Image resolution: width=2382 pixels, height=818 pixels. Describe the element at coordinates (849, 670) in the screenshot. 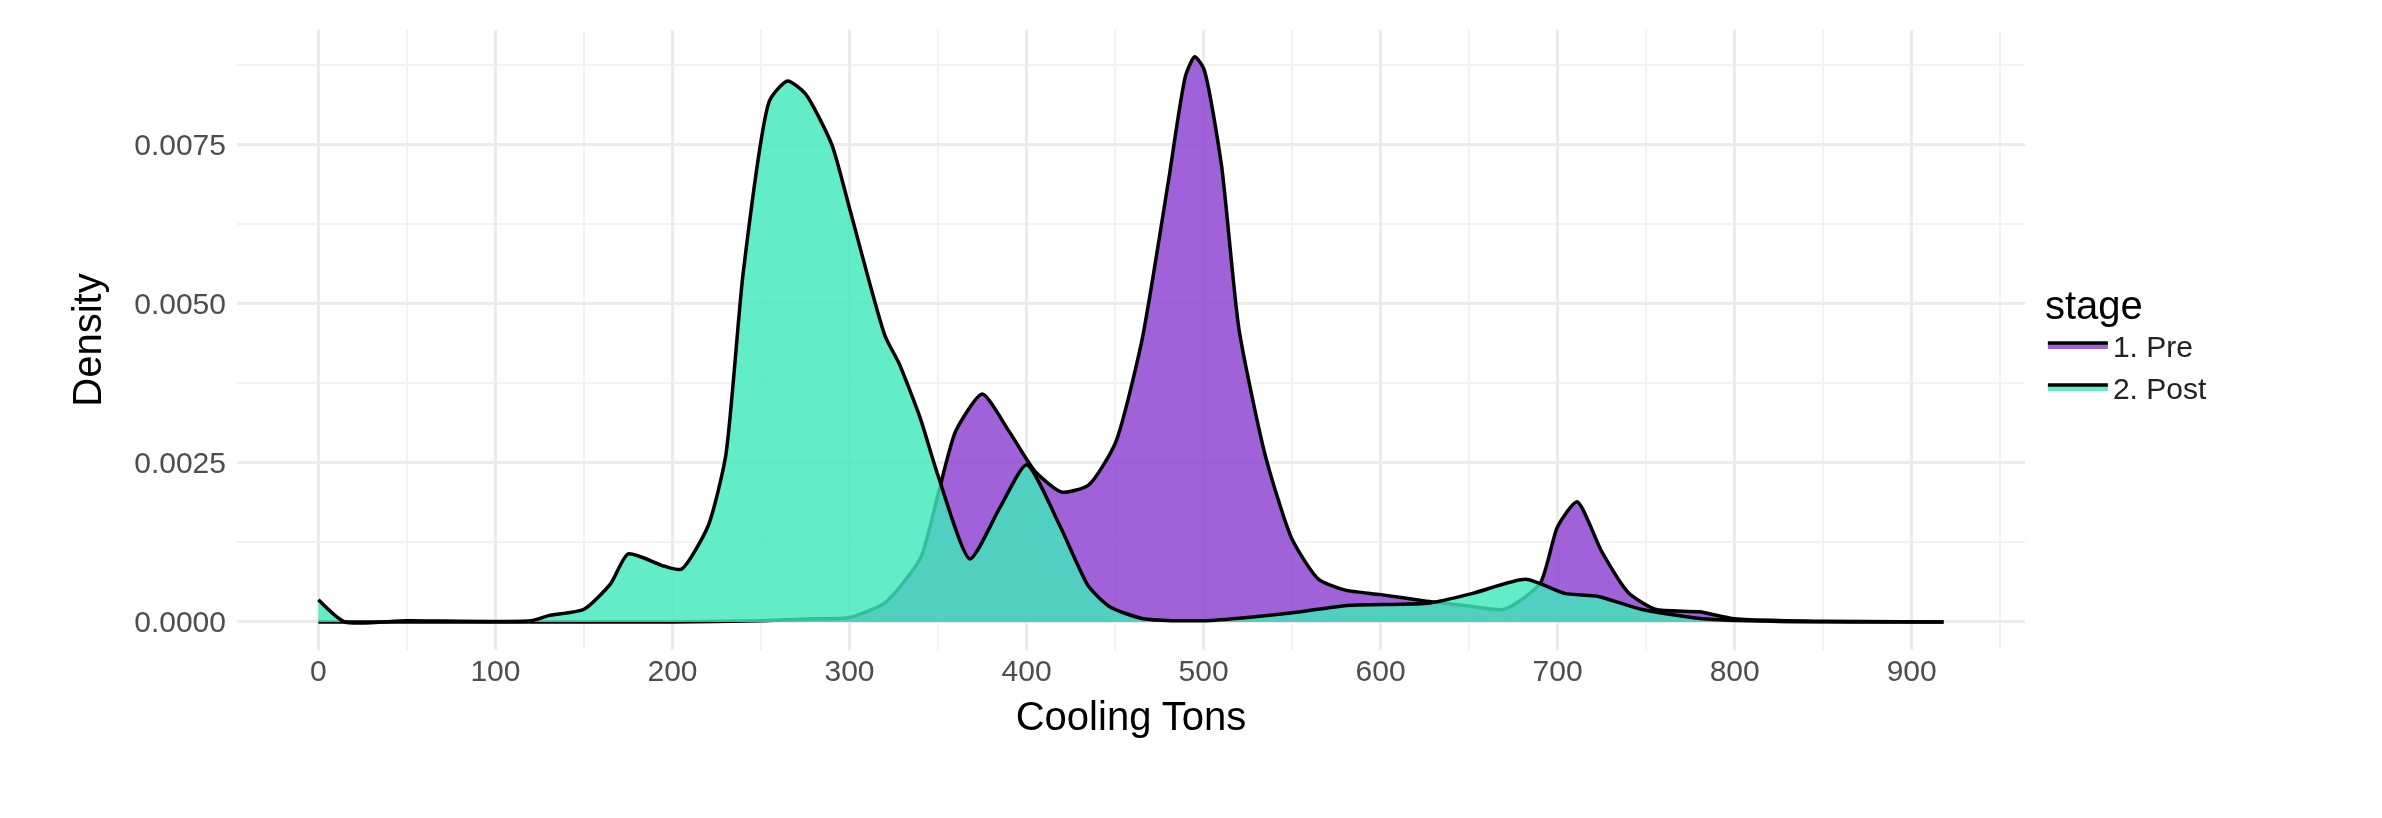

I see `x-tick-label: 300` at that location.